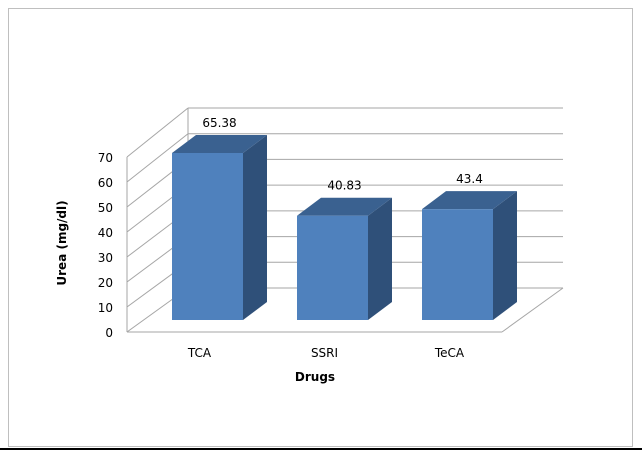  Describe the element at coordinates (219, 123) in the screenshot. I see `data-label: 65.38` at that location.